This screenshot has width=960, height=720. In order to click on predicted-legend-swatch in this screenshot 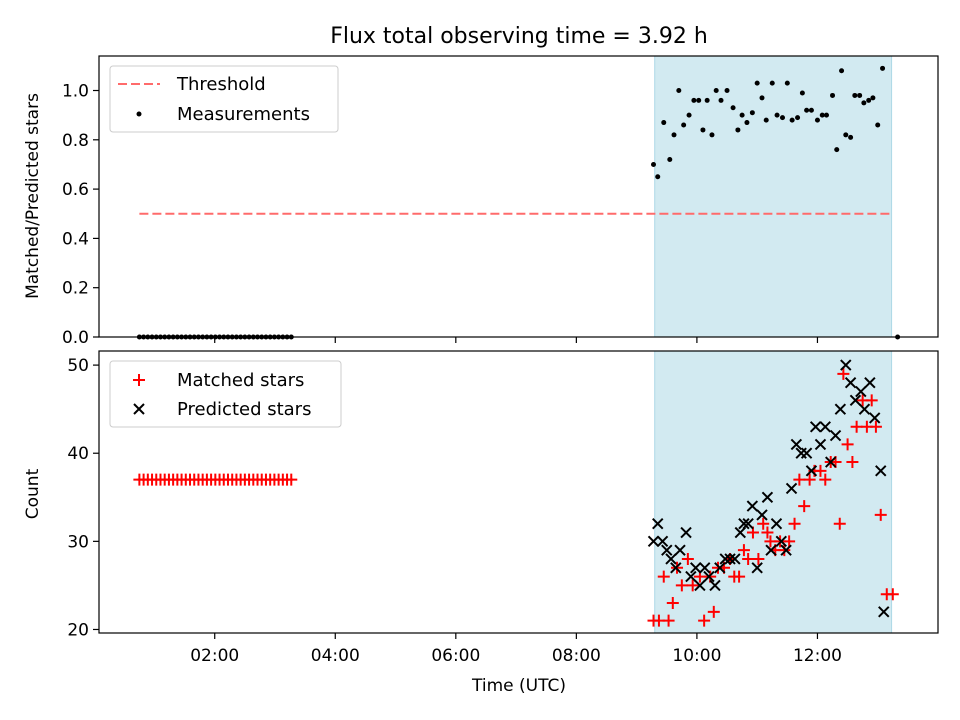, I will do `click(139, 409)`.